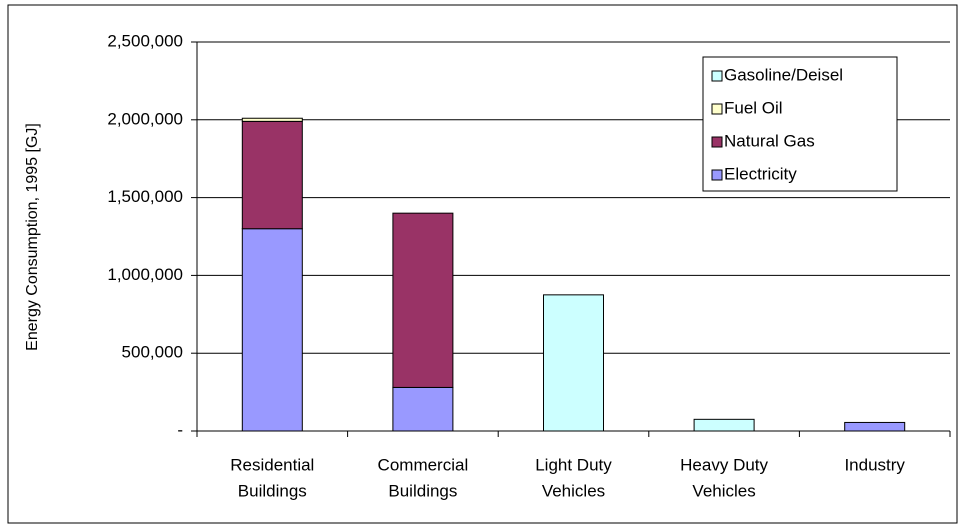  I want to click on y-tick-label: 2,000,000, so click(145, 118).